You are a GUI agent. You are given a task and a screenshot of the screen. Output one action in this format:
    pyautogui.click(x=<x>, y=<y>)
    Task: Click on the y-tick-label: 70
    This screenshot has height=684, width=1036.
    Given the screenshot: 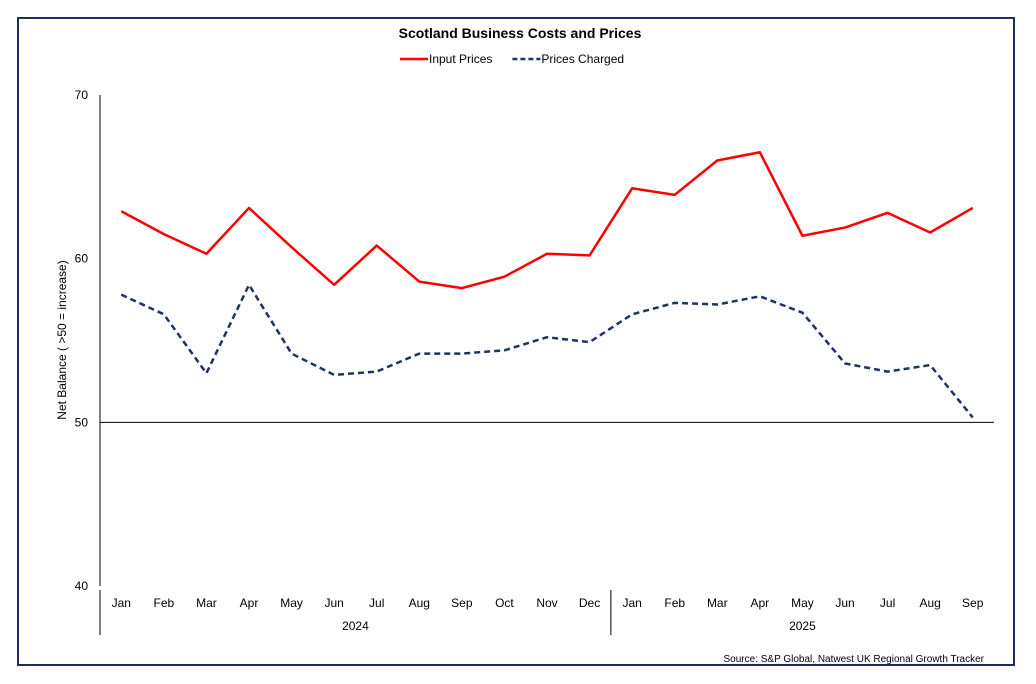 What is the action you would take?
    pyautogui.click(x=82, y=95)
    